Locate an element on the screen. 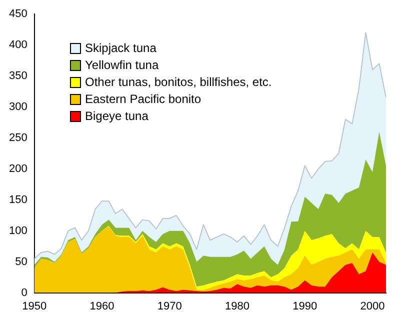 Image resolution: width=400 pixels, height=324 pixels. y-tick-label: 100 is located at coordinates (18, 230).